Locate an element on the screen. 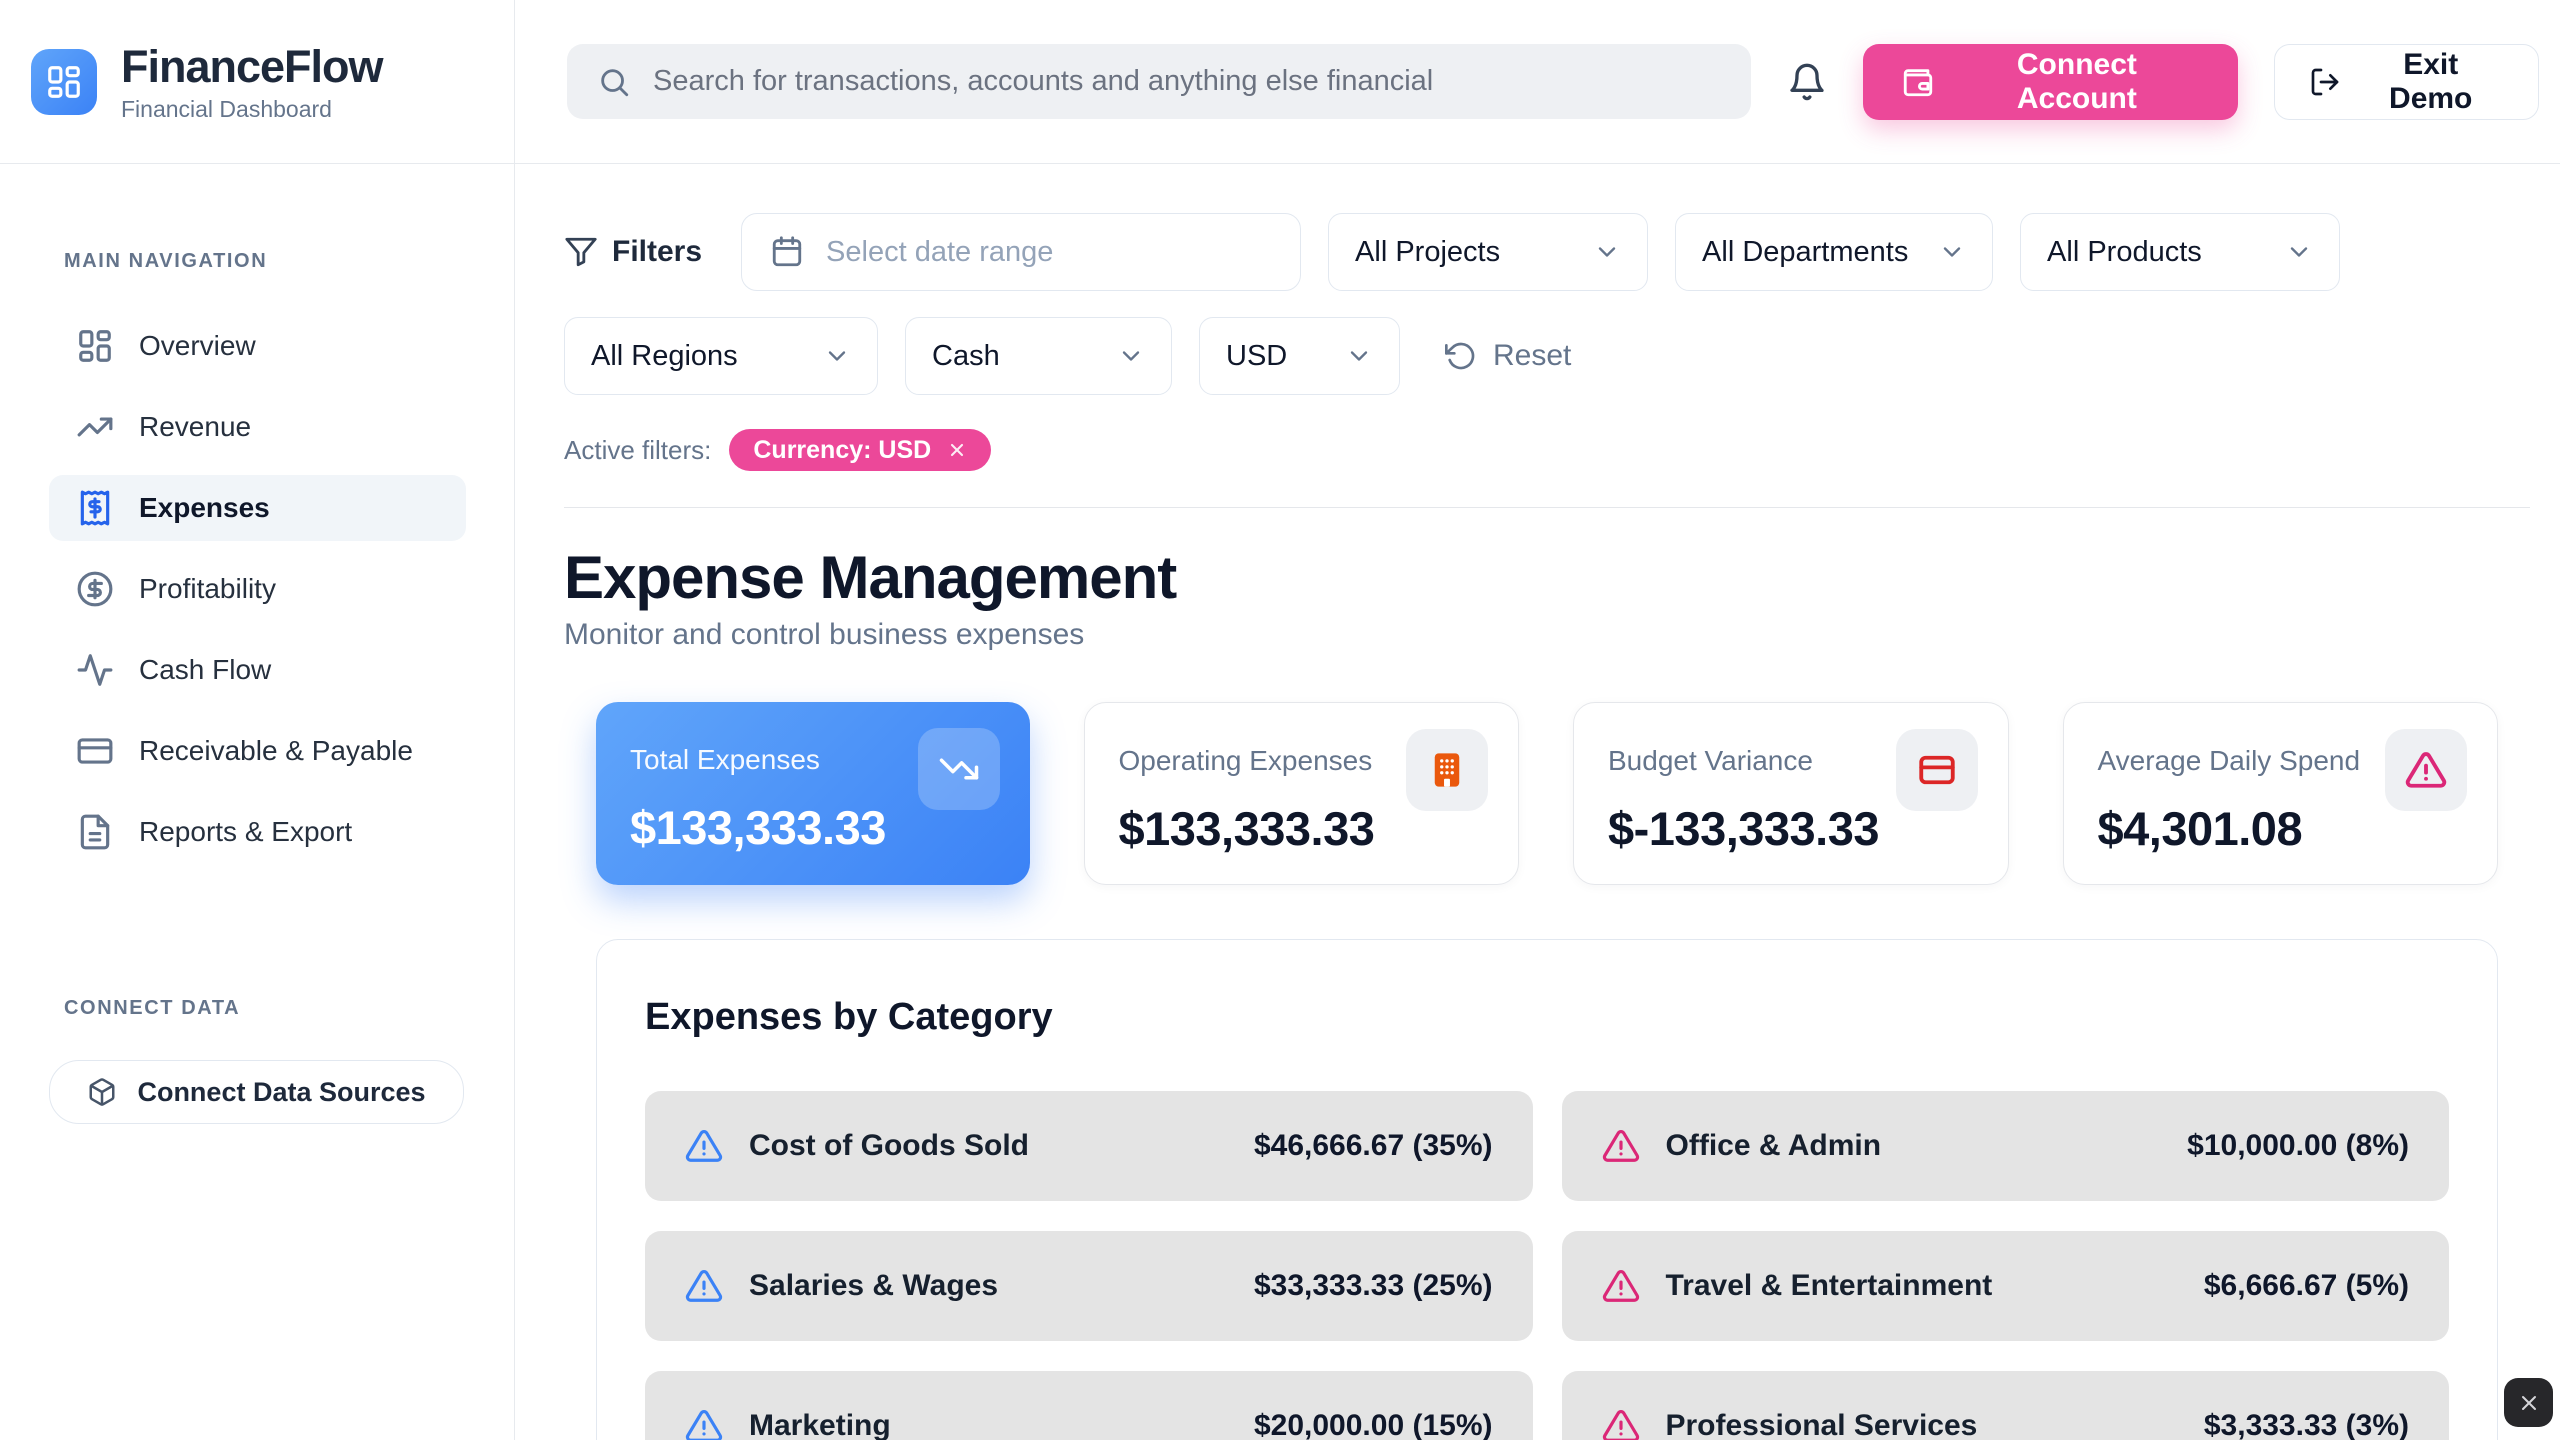  file-text-icon is located at coordinates (95, 832).